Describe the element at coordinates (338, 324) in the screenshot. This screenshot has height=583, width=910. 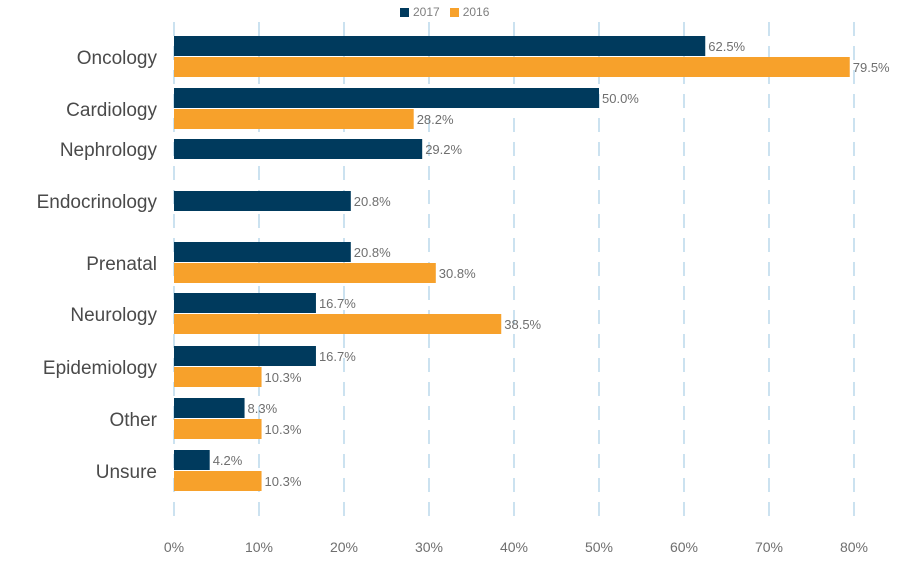
I see `bar-2016-neurology` at that location.